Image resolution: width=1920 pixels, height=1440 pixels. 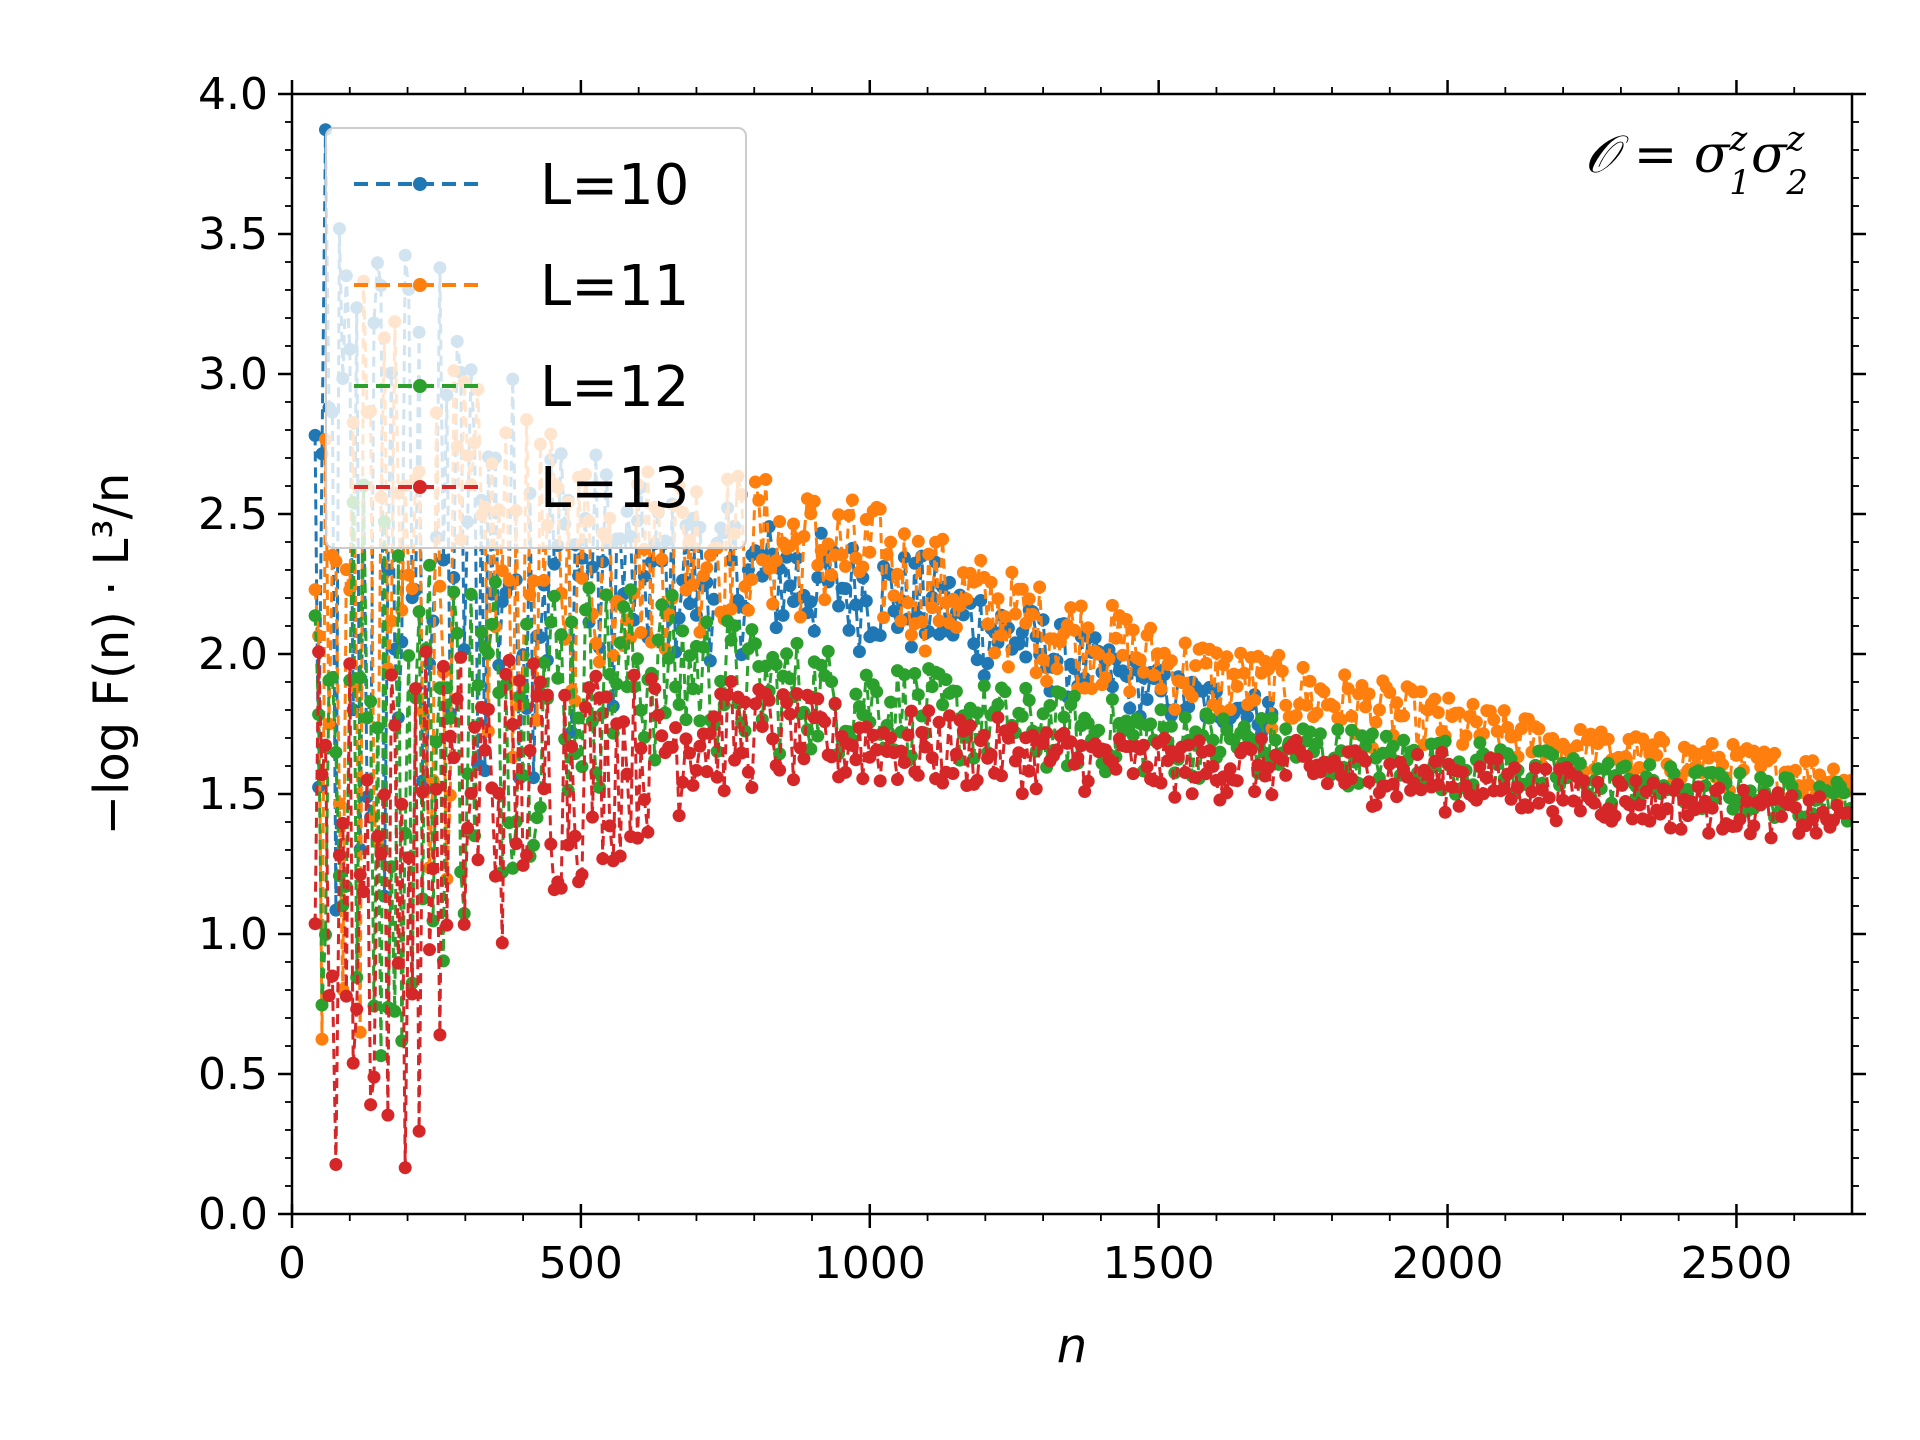 What do you see at coordinates (420, 285) in the screenshot?
I see `legend-marker` at bounding box center [420, 285].